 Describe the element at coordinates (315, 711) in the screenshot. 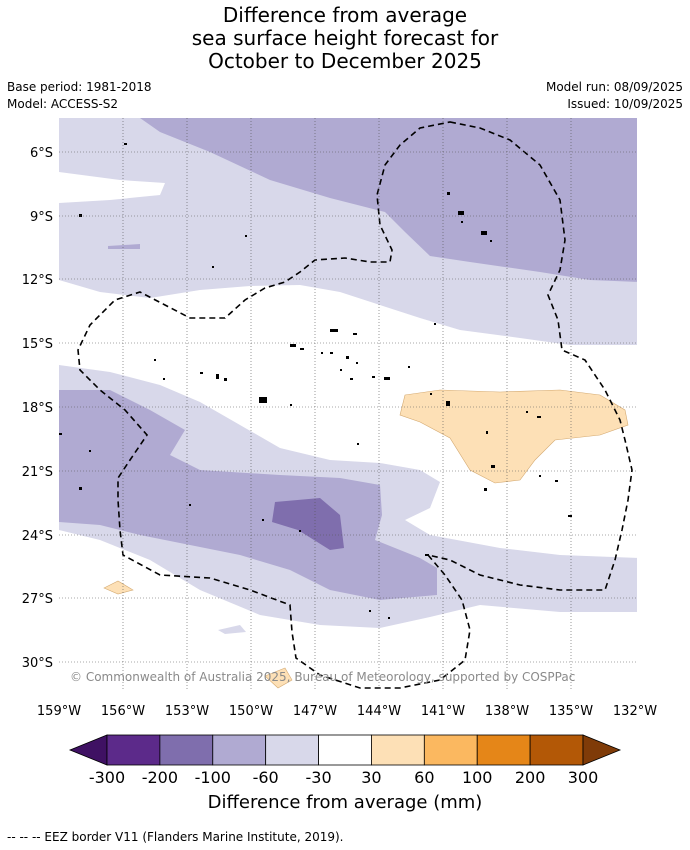

I see `lon-label: 147°W` at that location.